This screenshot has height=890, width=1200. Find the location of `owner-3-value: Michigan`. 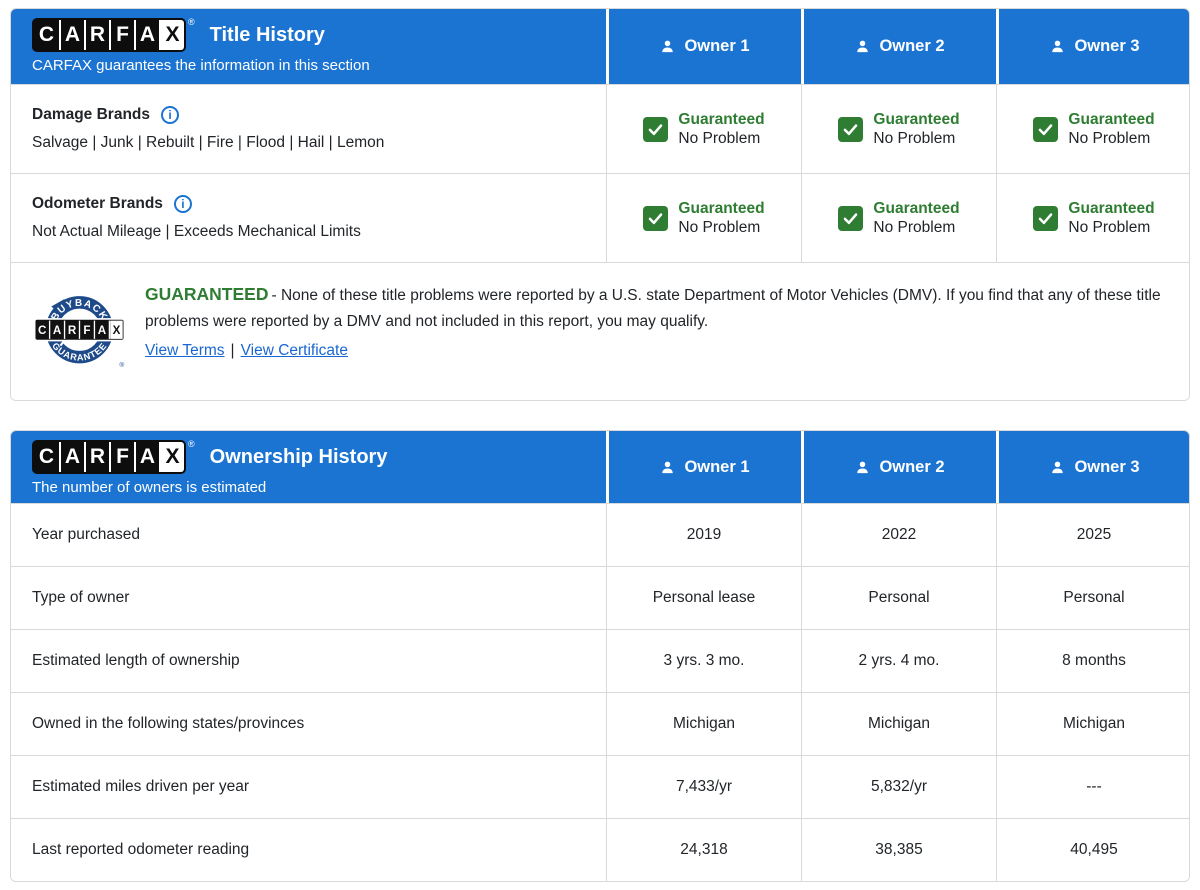

owner-3-value: Michigan is located at coordinates (1092, 724).